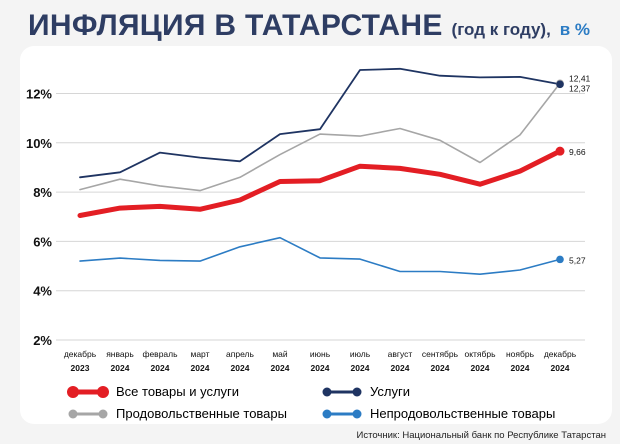 The image size is (620, 444). Describe the element at coordinates (39, 217) in the screenshot. I see `y-axis-tick-labels: 2% 4% 6% 8% 10% 12%` at that location.